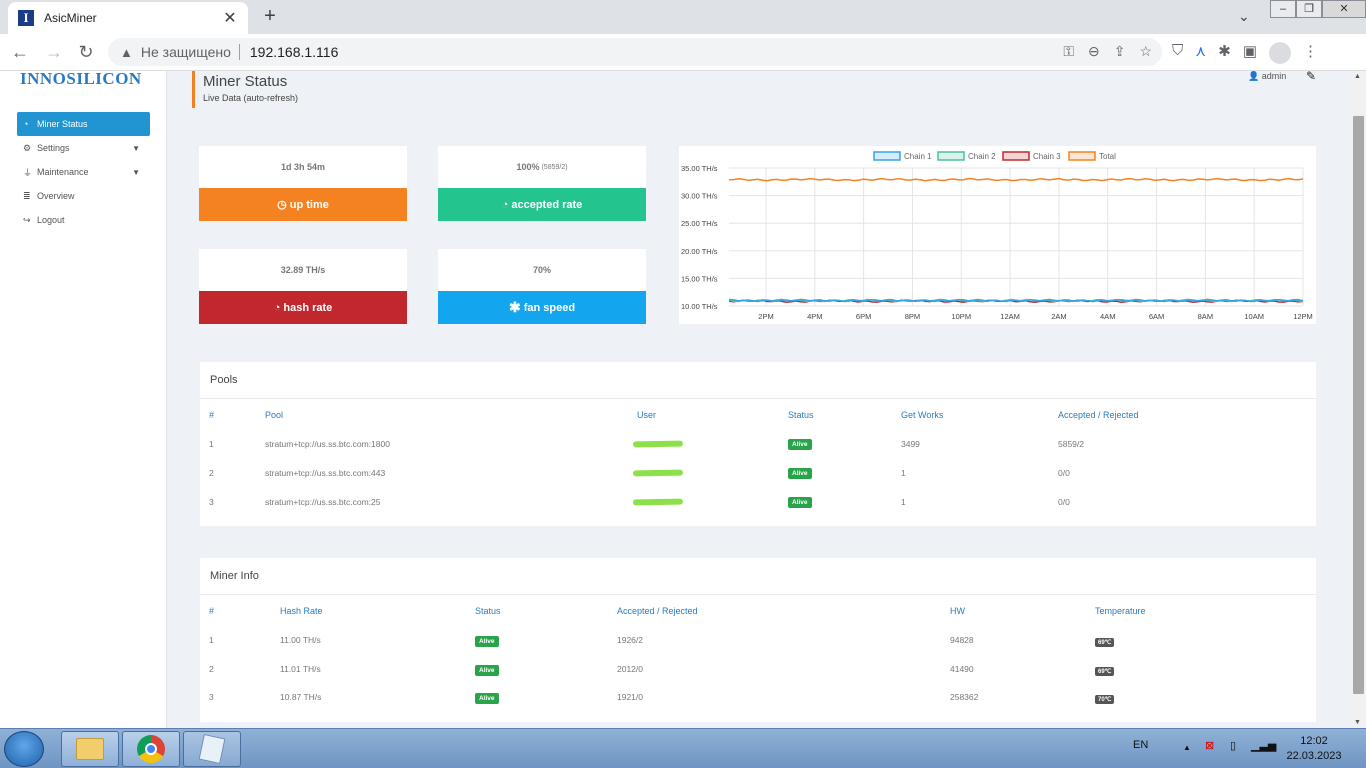 The height and width of the screenshot is (768, 1366). Describe the element at coordinates (903, 502) in the screenshot. I see `pool-getworks: 1` at that location.